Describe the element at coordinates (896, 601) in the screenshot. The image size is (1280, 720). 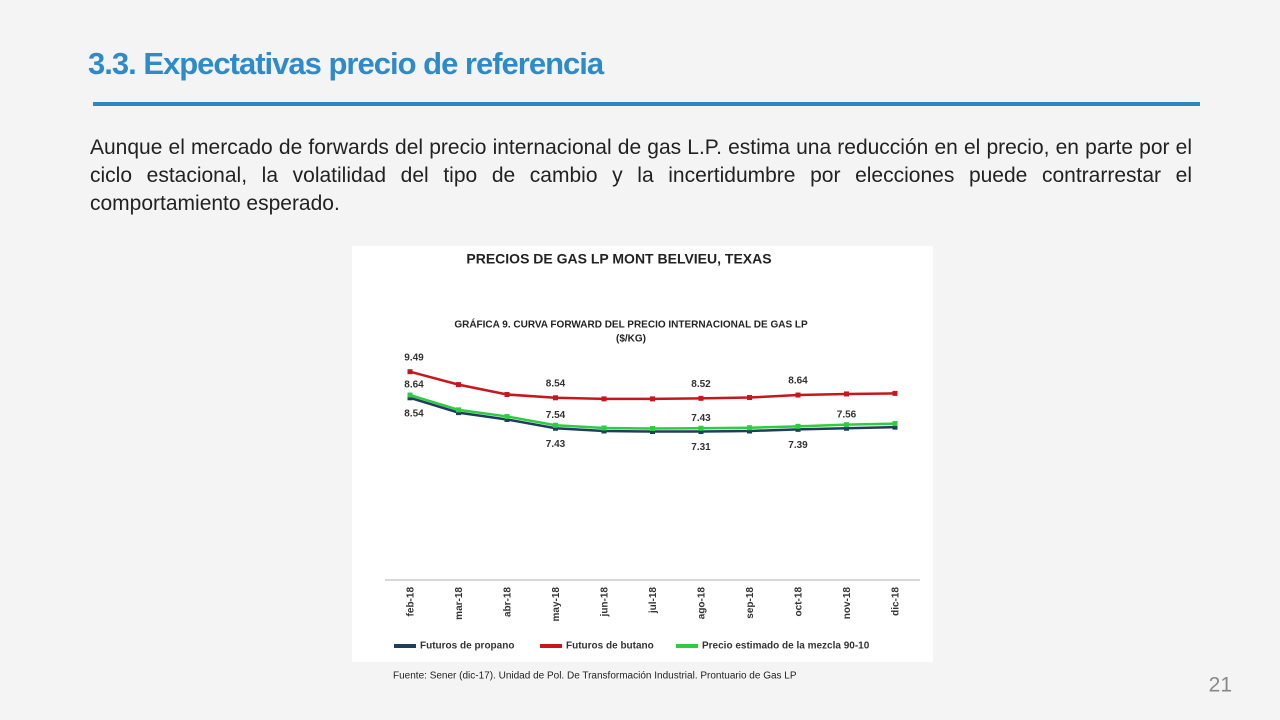
I see `x-tick-label: dic-18` at that location.